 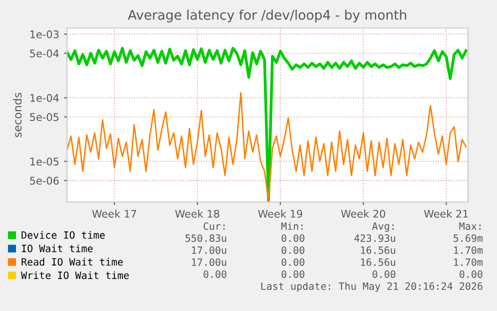 What do you see at coordinates (114, 214) in the screenshot?
I see `x-tick-label: Week 17` at bounding box center [114, 214].